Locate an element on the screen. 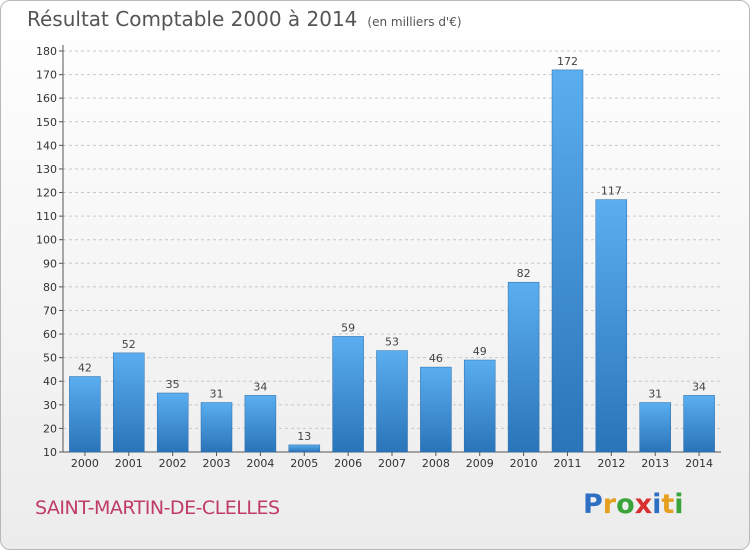 Image resolution: width=750 pixels, height=550 pixels. y-tick-label: 160 is located at coordinates (46, 98).